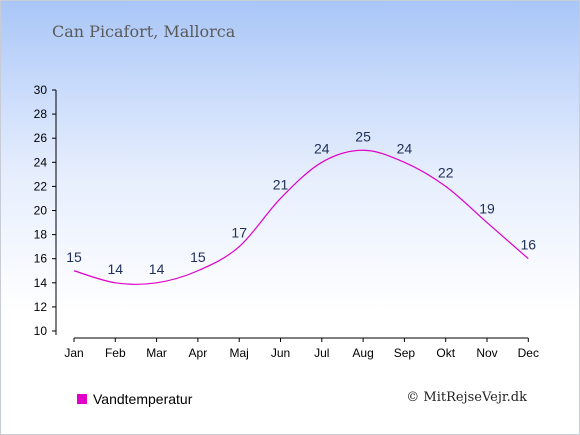  What do you see at coordinates (41, 186) in the screenshot?
I see `y-tick-label: 22` at bounding box center [41, 186].